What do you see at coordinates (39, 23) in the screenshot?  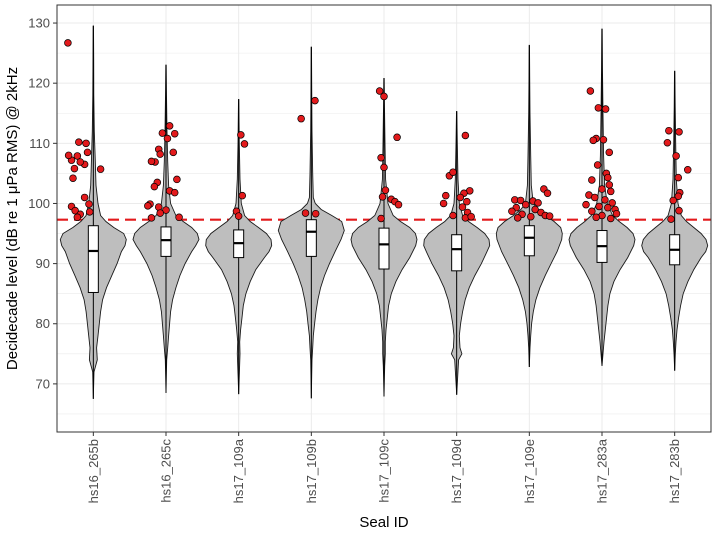 I see `y-tick-label: 130` at bounding box center [39, 23].